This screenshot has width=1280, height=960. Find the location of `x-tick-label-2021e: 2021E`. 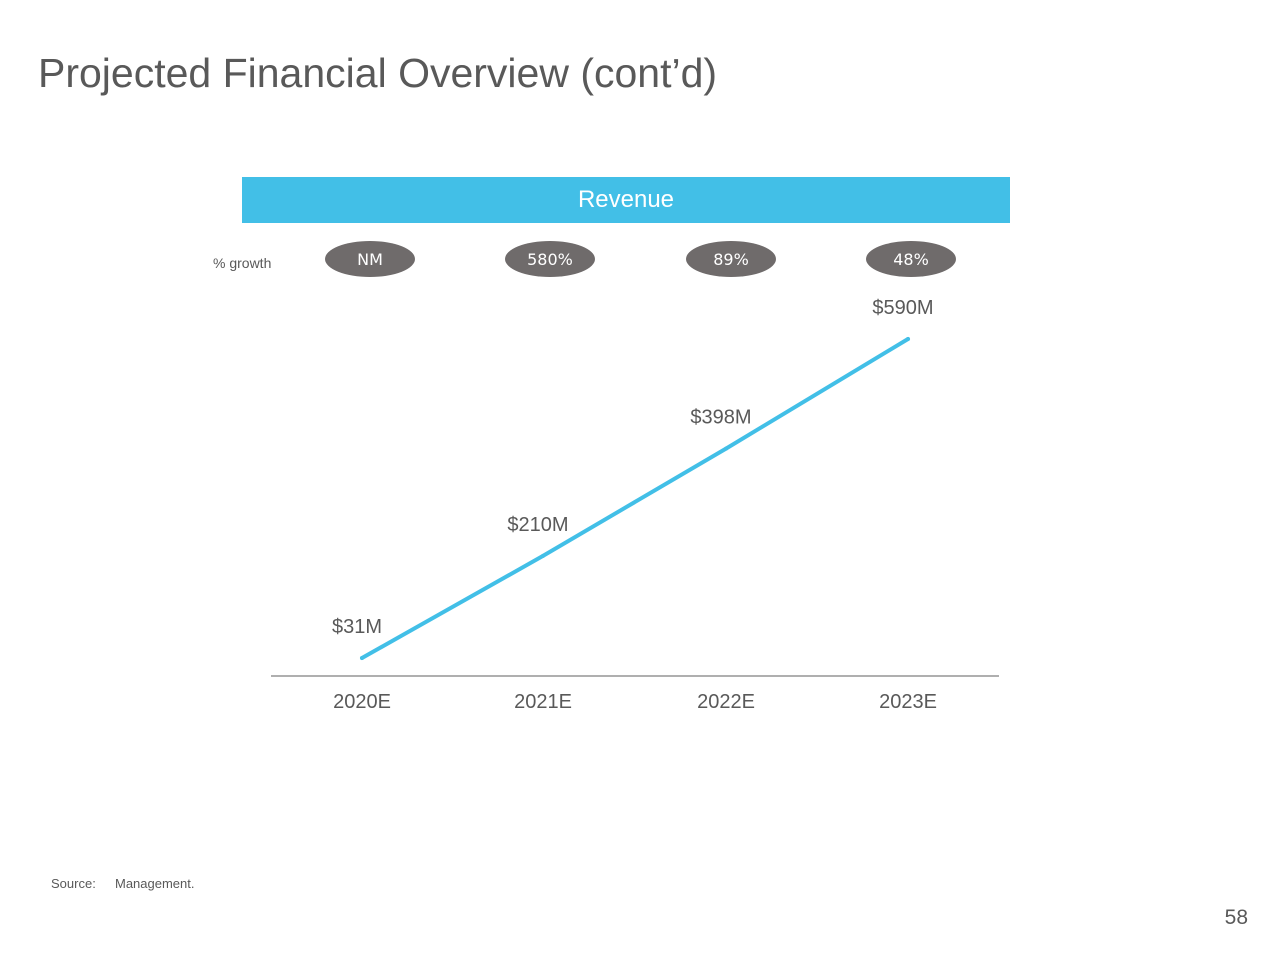

x-tick-label-2021e: 2021E is located at coordinates (543, 702).